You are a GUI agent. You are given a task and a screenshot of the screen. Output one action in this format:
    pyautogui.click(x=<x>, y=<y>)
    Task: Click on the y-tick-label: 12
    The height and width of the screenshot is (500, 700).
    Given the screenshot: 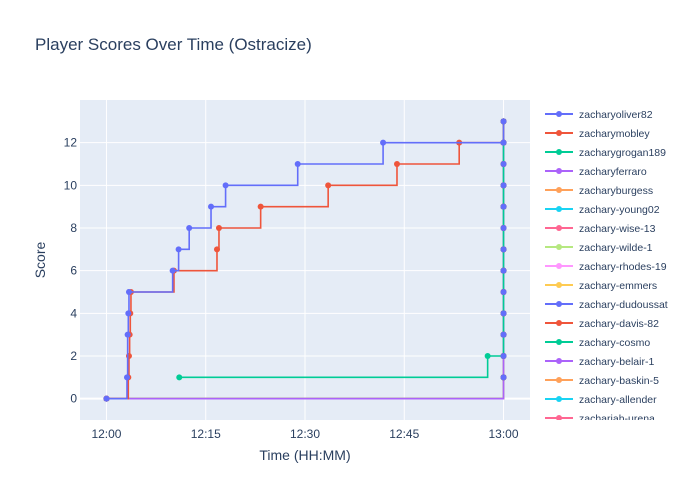 What is the action you would take?
    pyautogui.click(x=71, y=143)
    